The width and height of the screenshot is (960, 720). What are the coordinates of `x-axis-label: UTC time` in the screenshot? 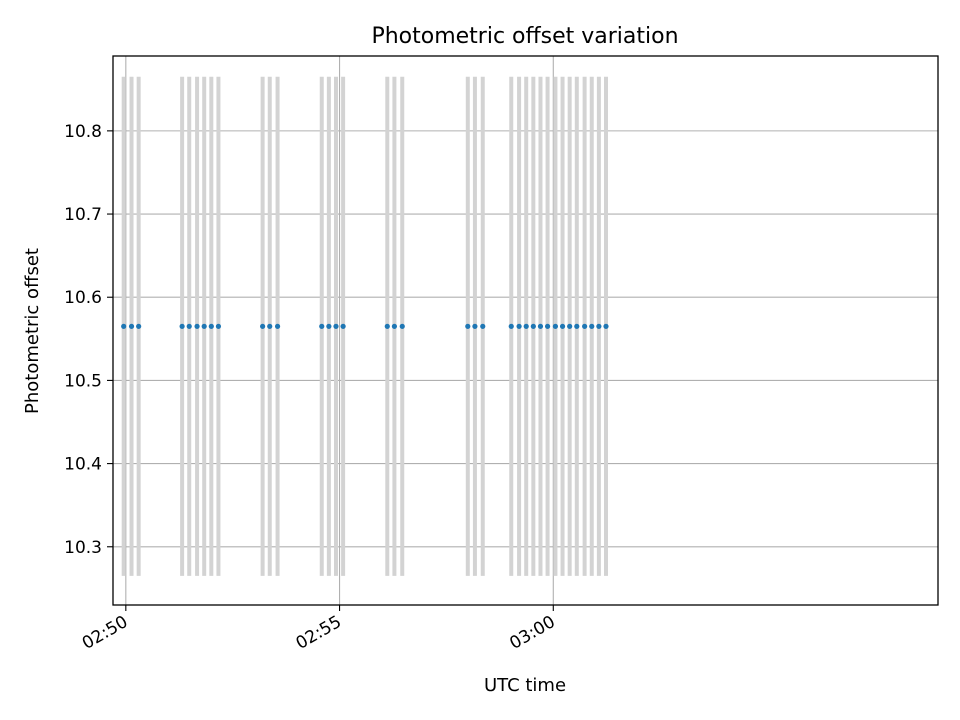 It's located at (525, 685).